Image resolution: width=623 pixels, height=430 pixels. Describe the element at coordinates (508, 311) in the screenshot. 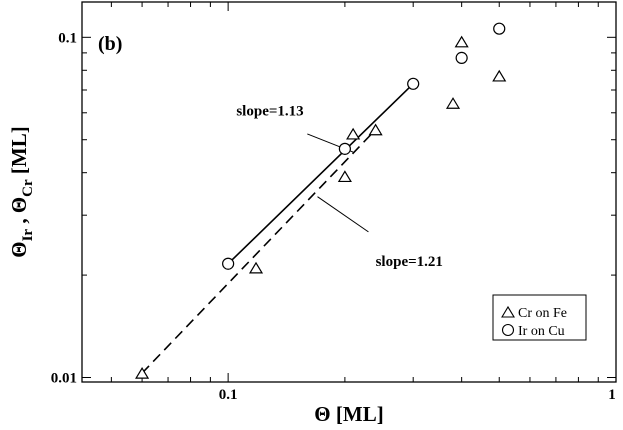

I see `legend-triangle-icon` at that location.